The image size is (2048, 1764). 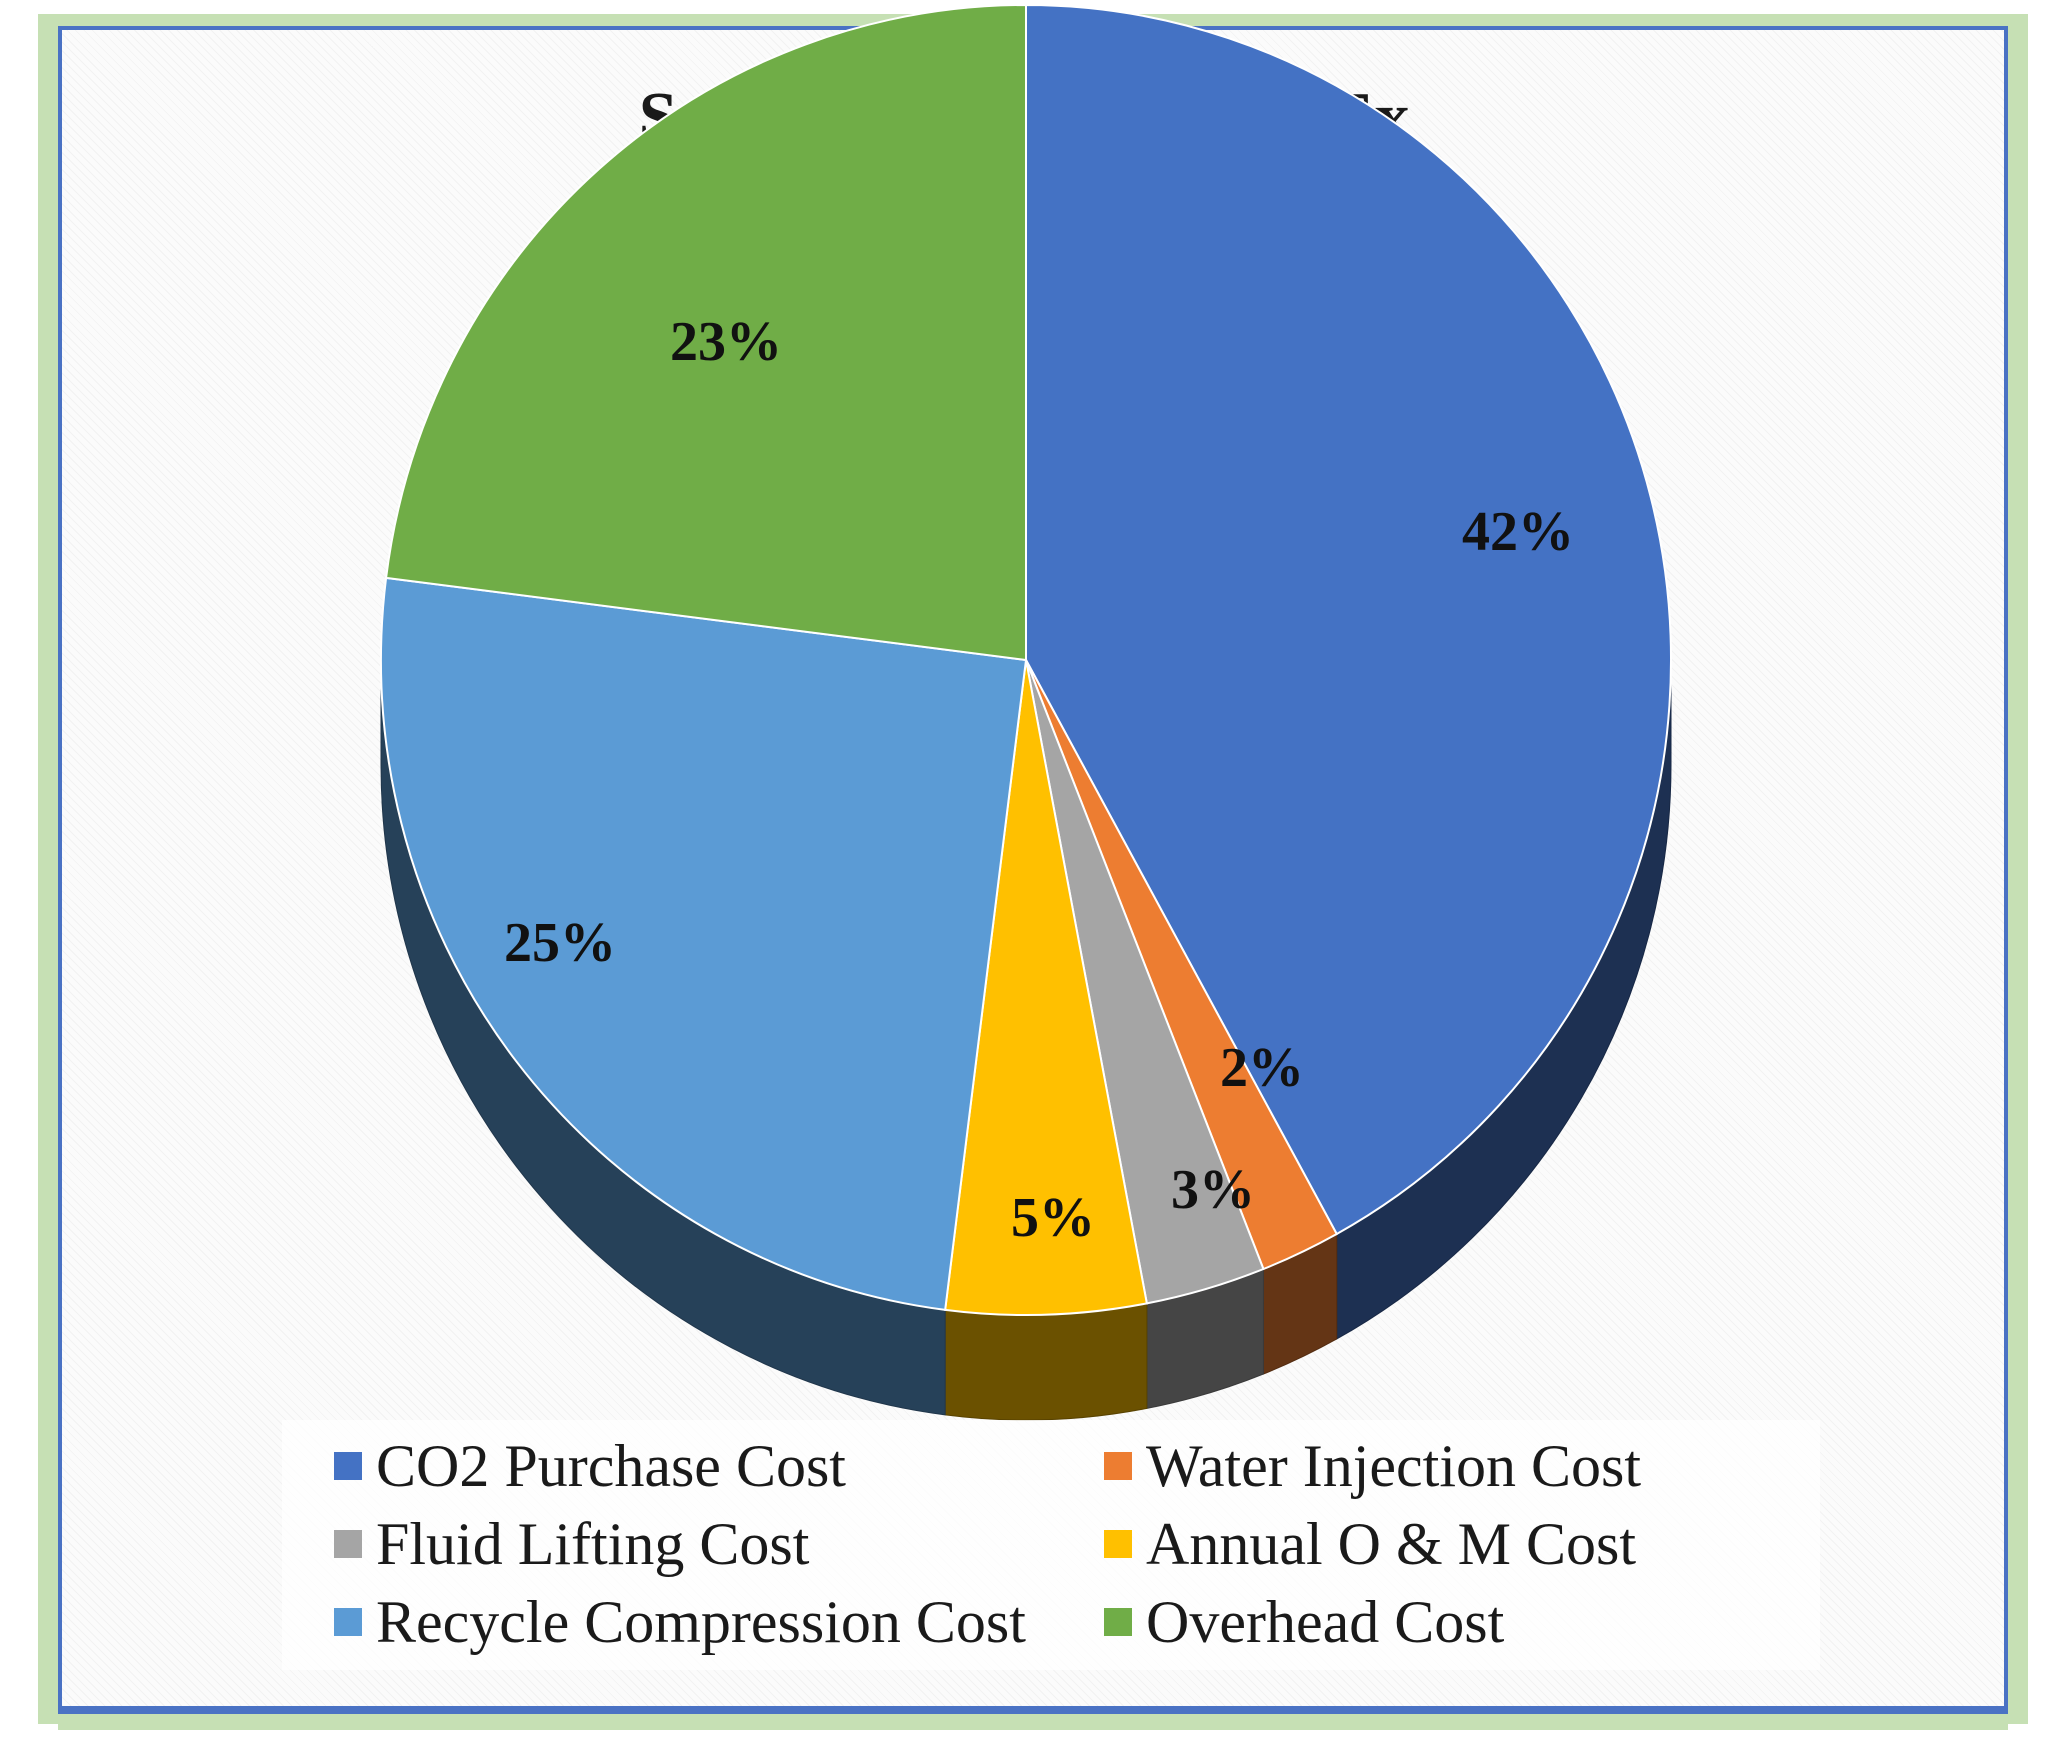 I want to click on legend-item-co2-purchase: CO2 Purchase Cost, so click(x=590, y=1466).